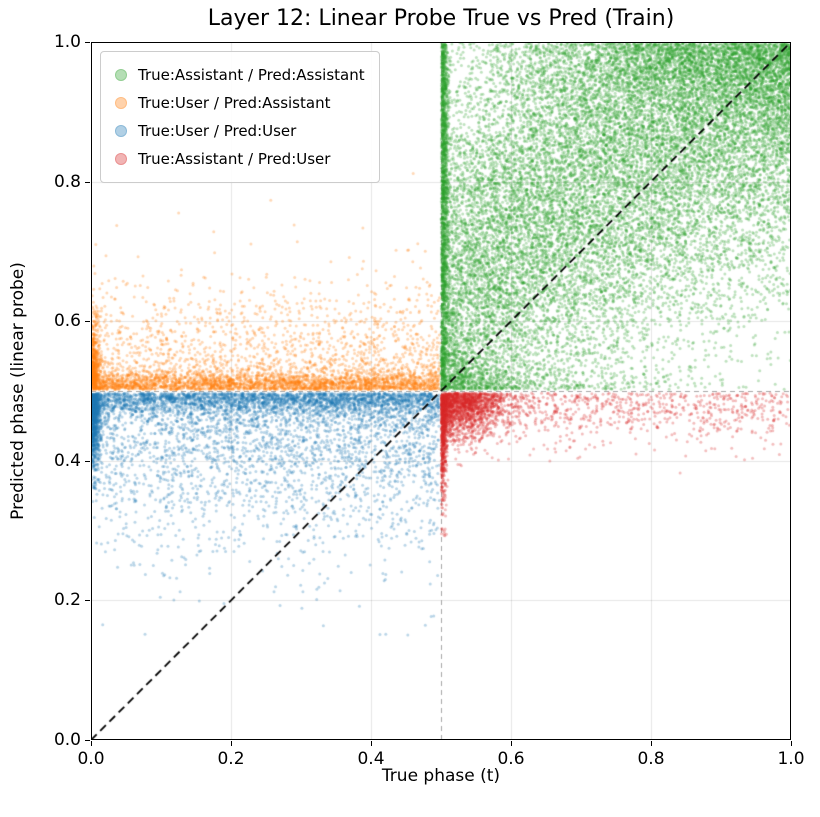 The height and width of the screenshot is (817, 820). What do you see at coordinates (651, 759) in the screenshot?
I see `x-tick-label: 0.8` at bounding box center [651, 759].